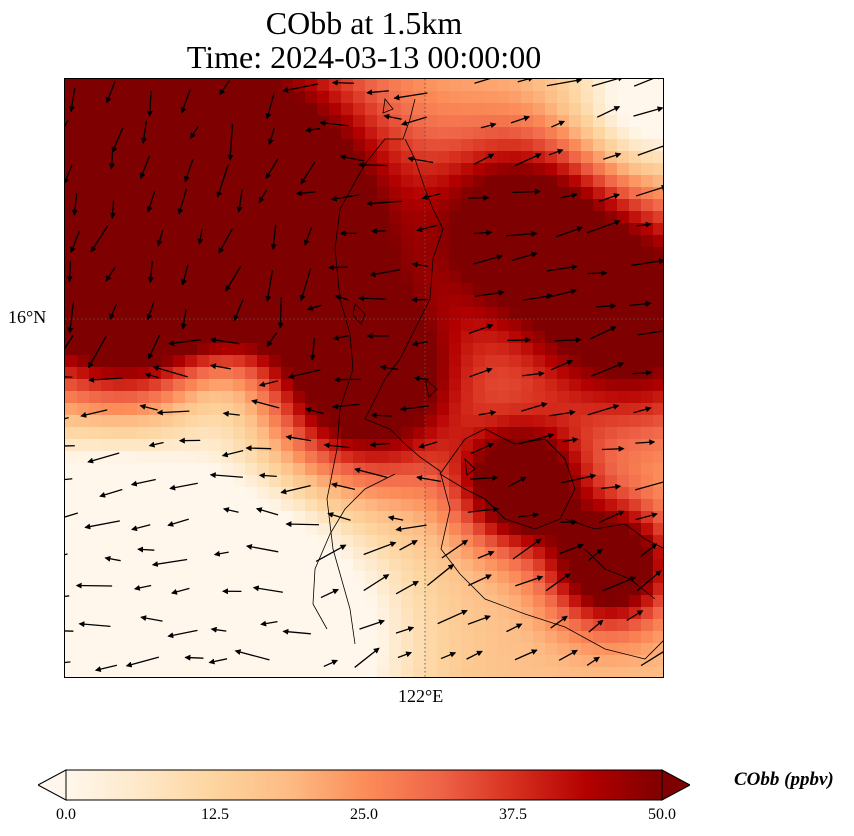 This screenshot has height=836, width=854. Describe the element at coordinates (507, 479) in the screenshot. I see `coastline-bicol` at that location.